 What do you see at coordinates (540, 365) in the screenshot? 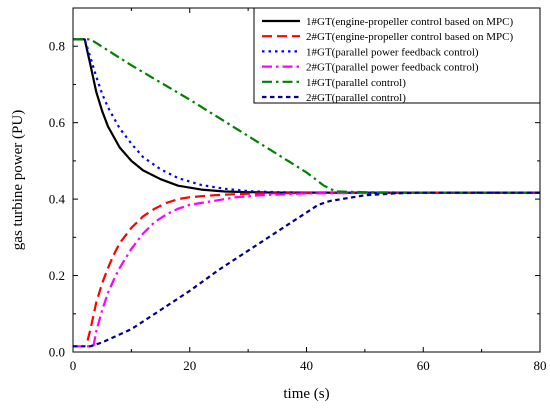
I see `x-tick-label: 80` at bounding box center [540, 365].